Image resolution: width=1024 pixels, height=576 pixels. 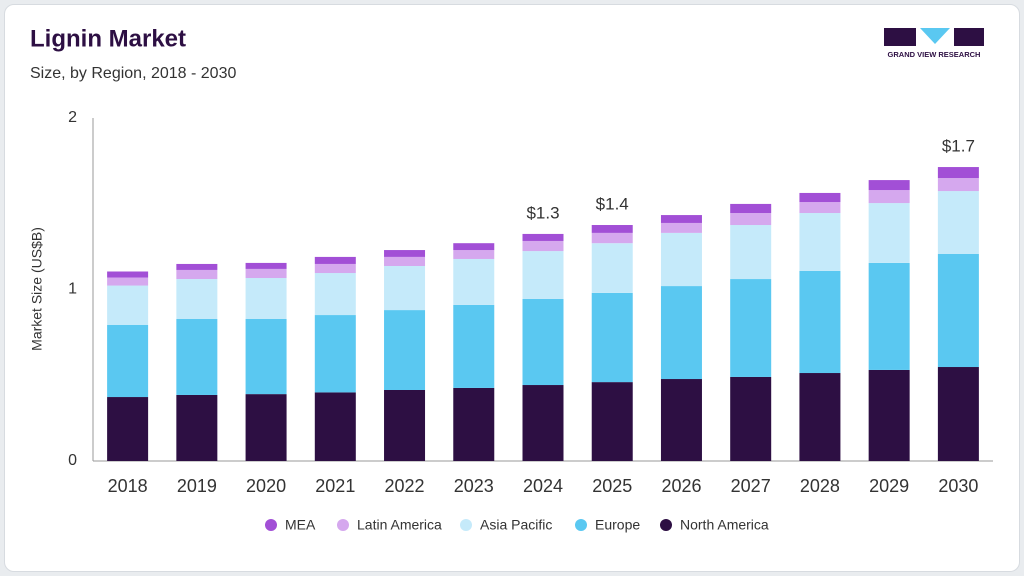 I want to click on y-tick-label: 1, so click(x=72, y=289).